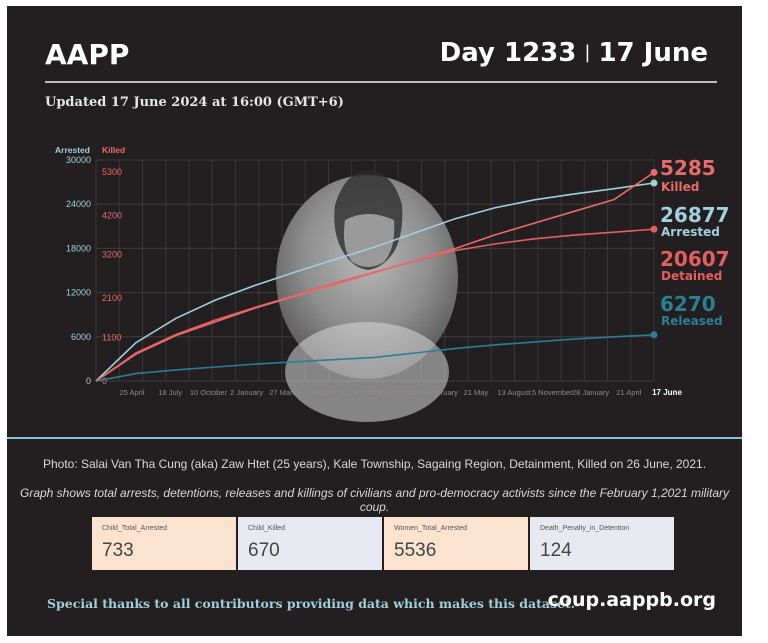 The width and height of the screenshot is (768, 643). Describe the element at coordinates (118, 550) in the screenshot. I see `stat-value: 733` at that location.